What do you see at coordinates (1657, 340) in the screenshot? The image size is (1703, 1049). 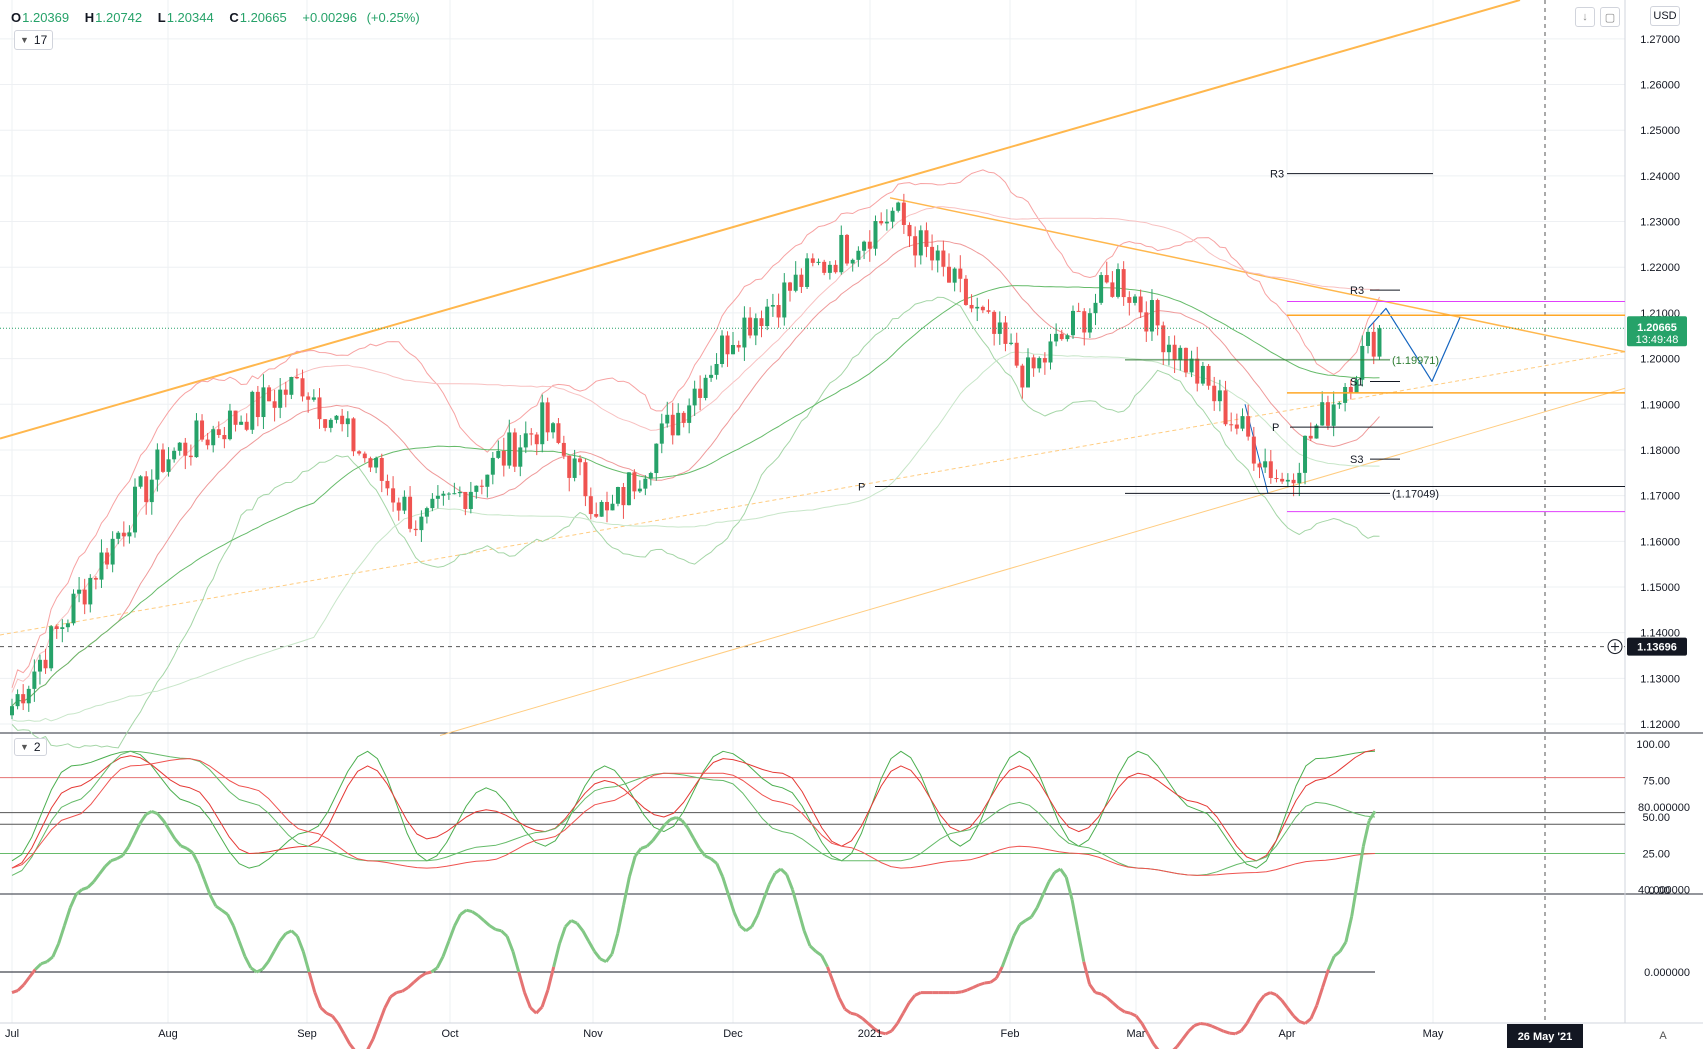 I see `bar-countdown: 13:49:48` at bounding box center [1657, 340].